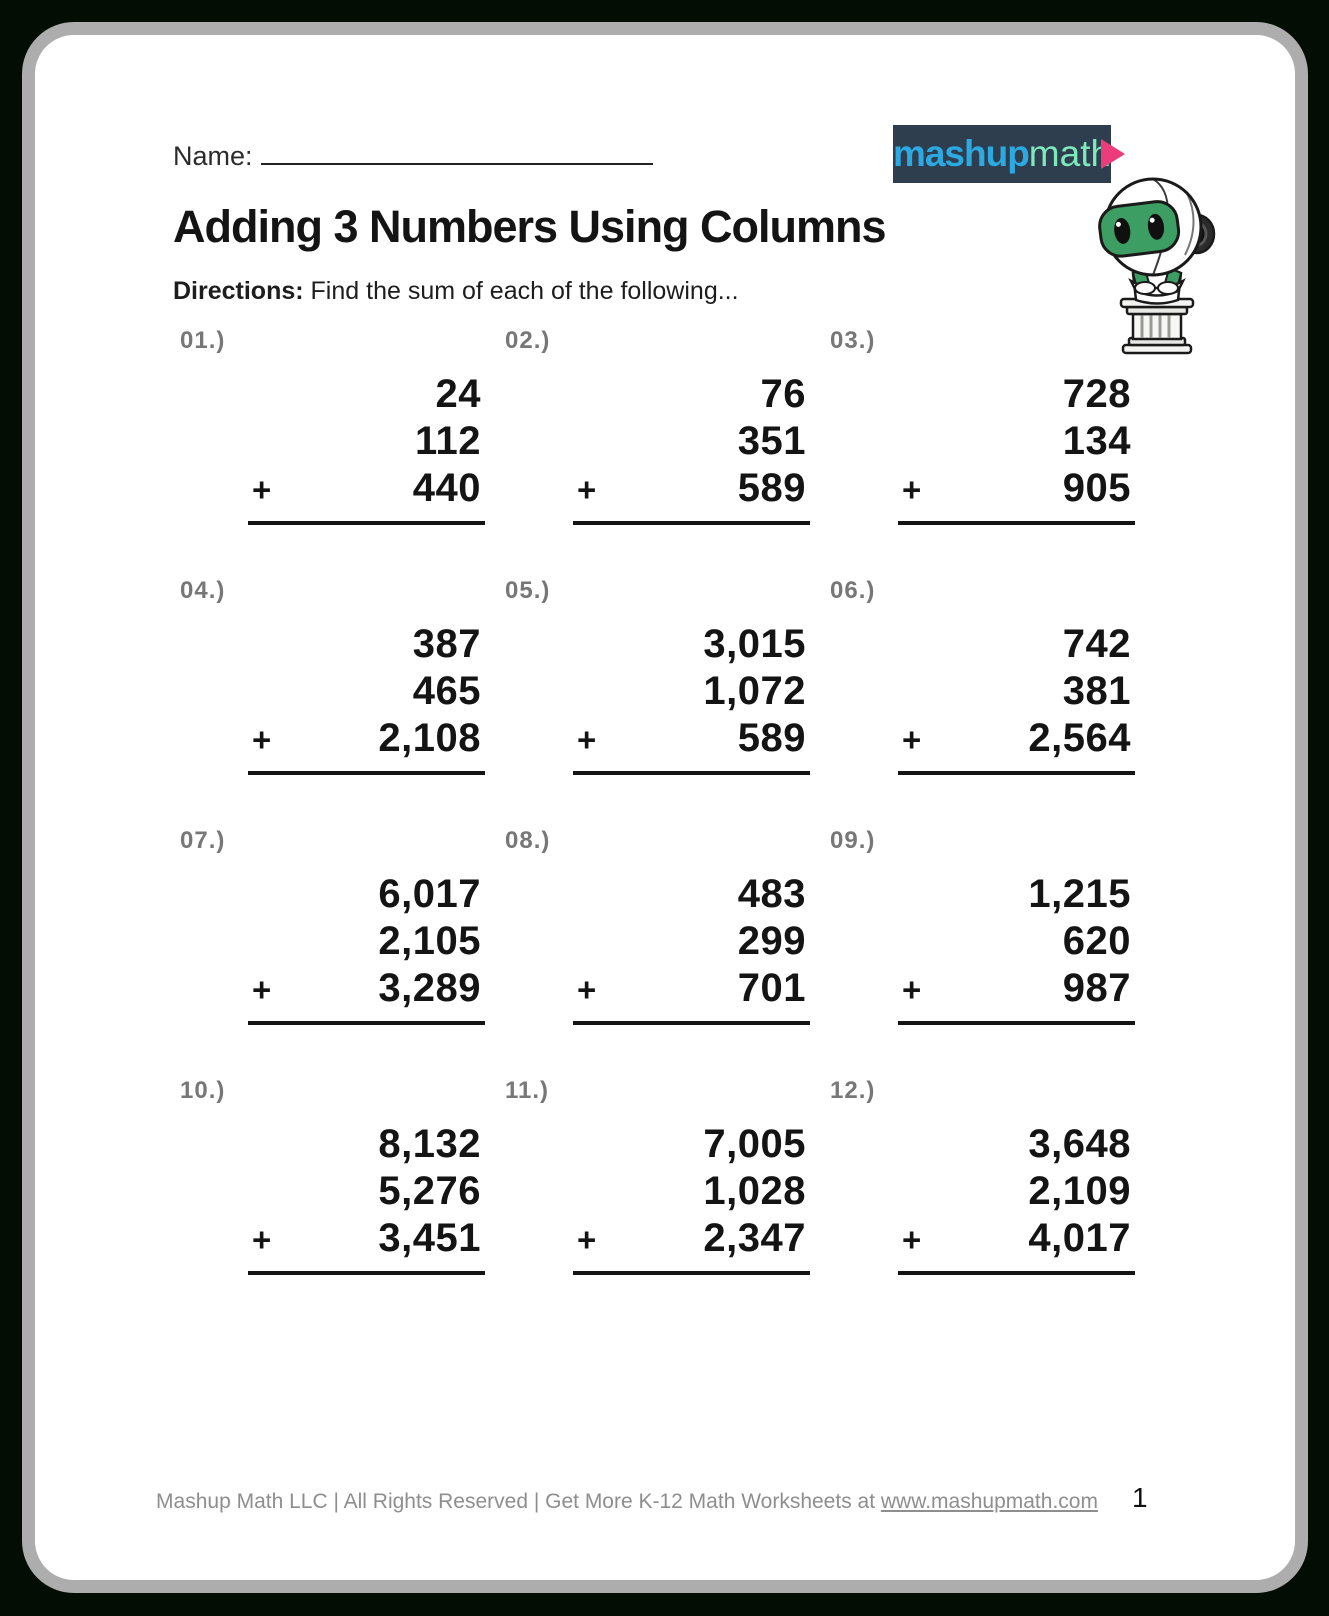 This screenshot has width=1329, height=1616. I want to click on operator-row: + 2,564, so click(1016, 745).